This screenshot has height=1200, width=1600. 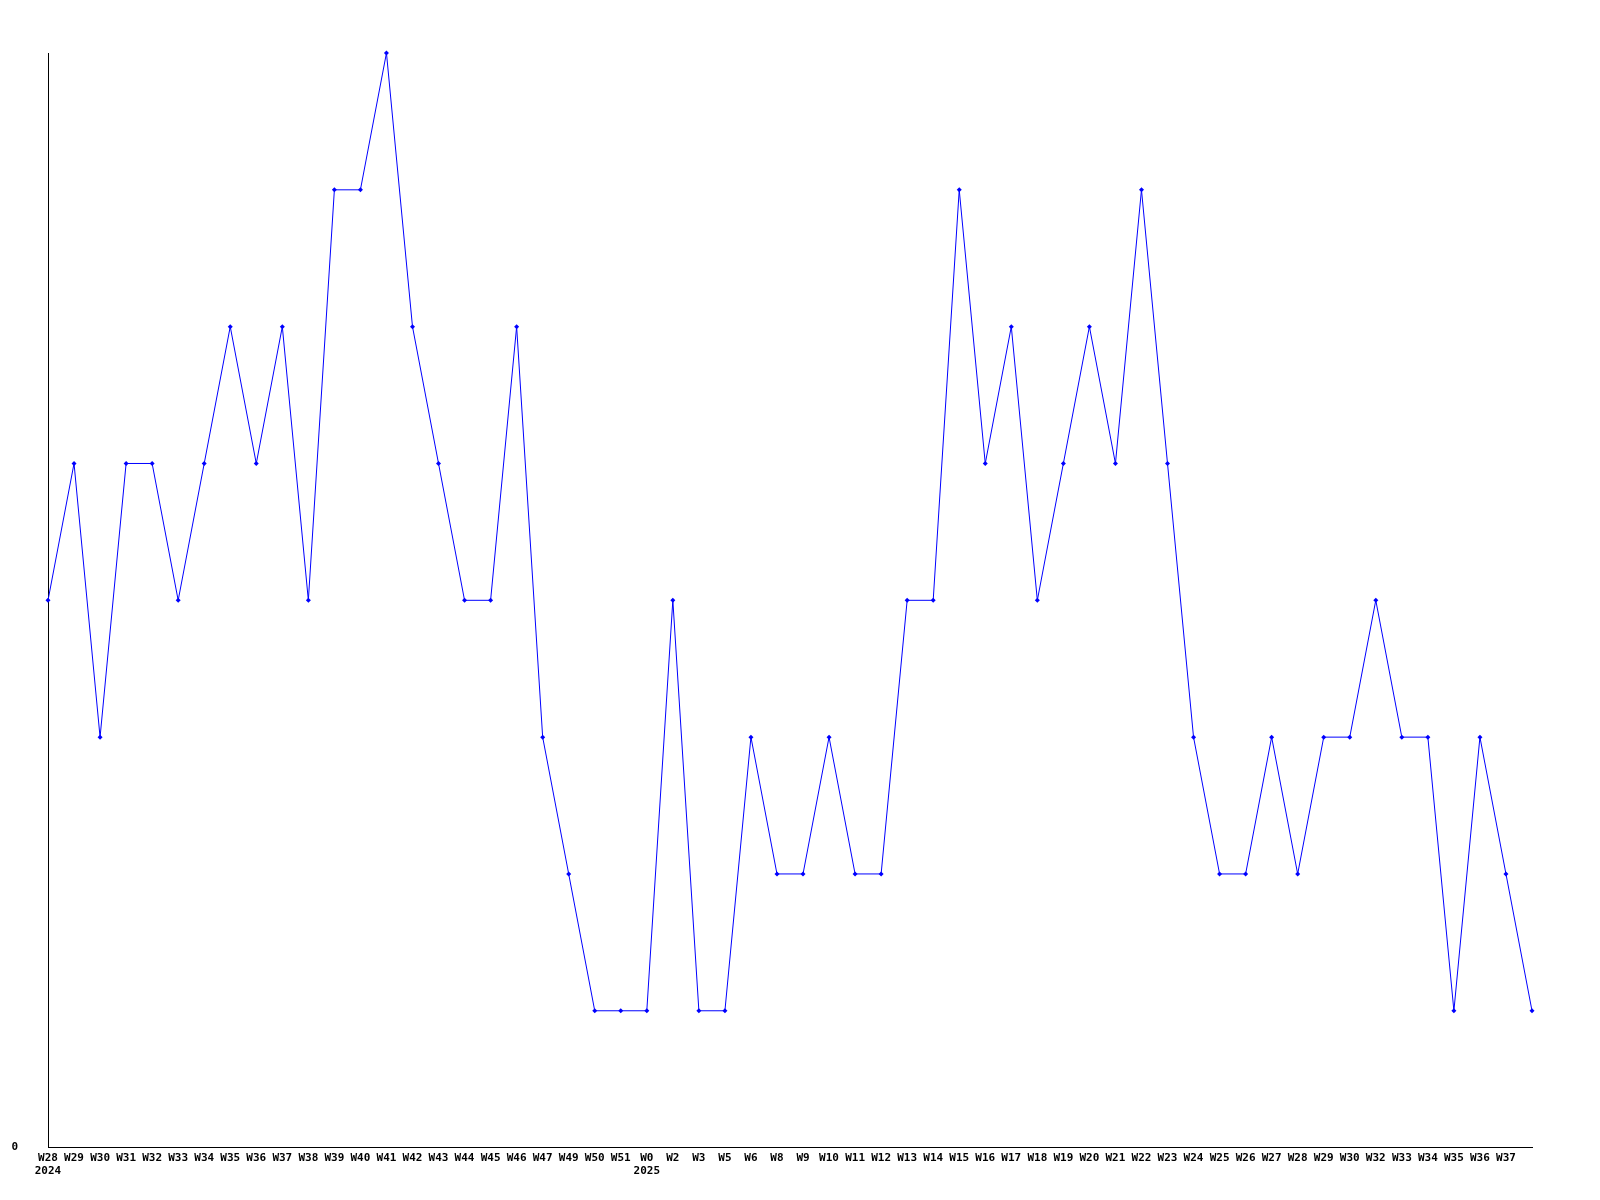 I want to click on x-tick-label: W51, so click(x=621, y=1158).